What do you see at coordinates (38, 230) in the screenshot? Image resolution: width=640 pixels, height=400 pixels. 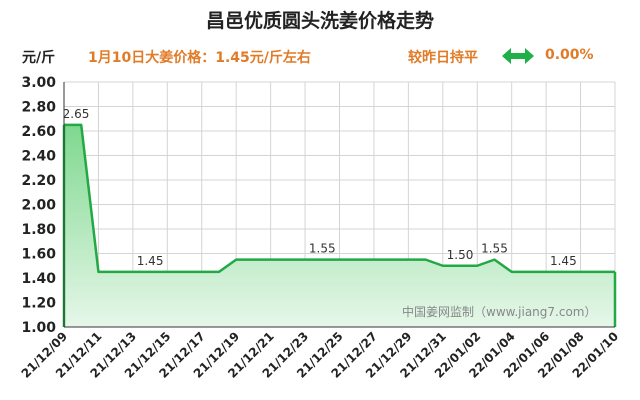 I see `y-tick-label: 1.80` at bounding box center [38, 230].